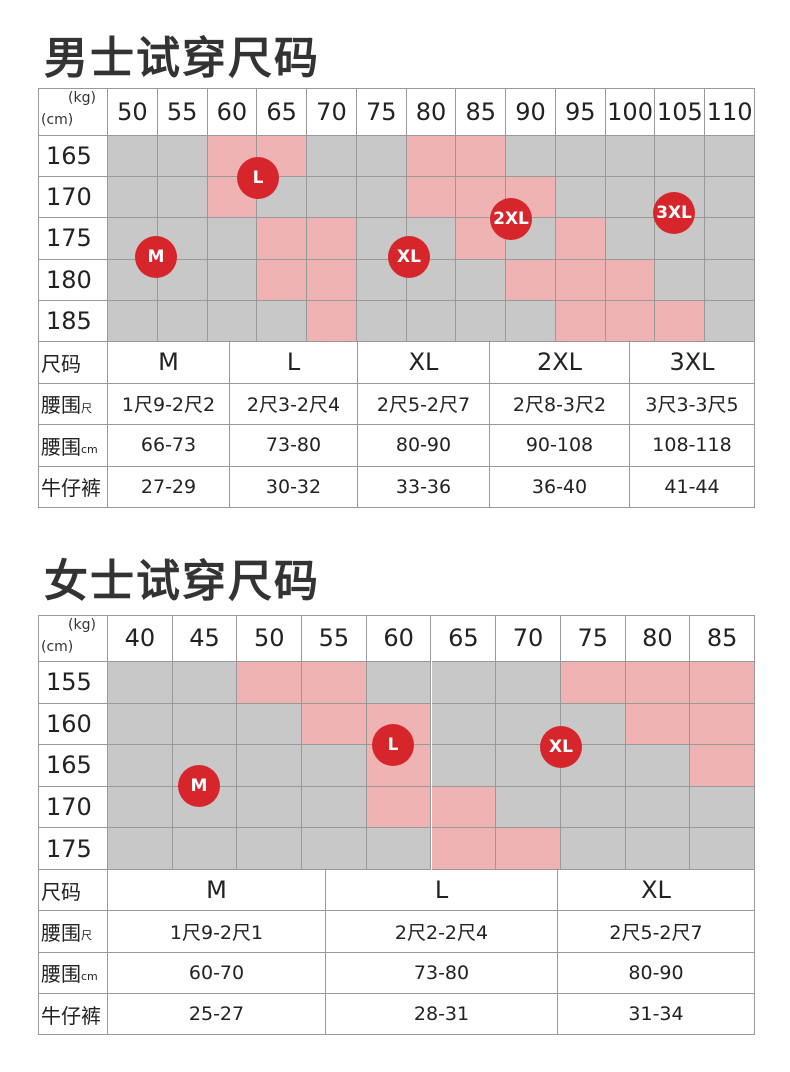  I want to click on weight-header: 50, so click(270, 638).